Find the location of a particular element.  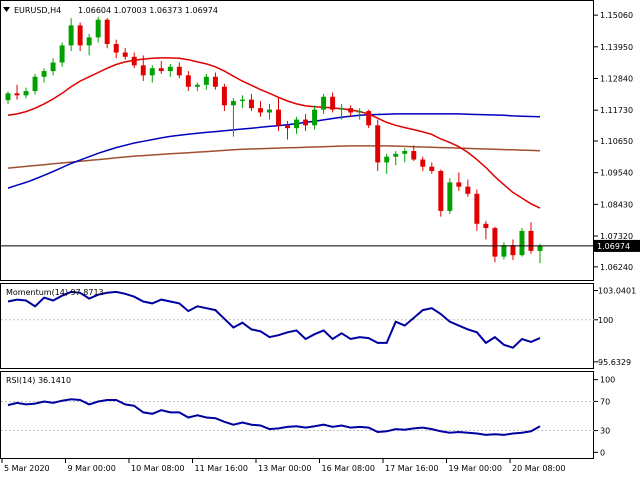

price-tick-label: 1.09540 is located at coordinates (616, 173).